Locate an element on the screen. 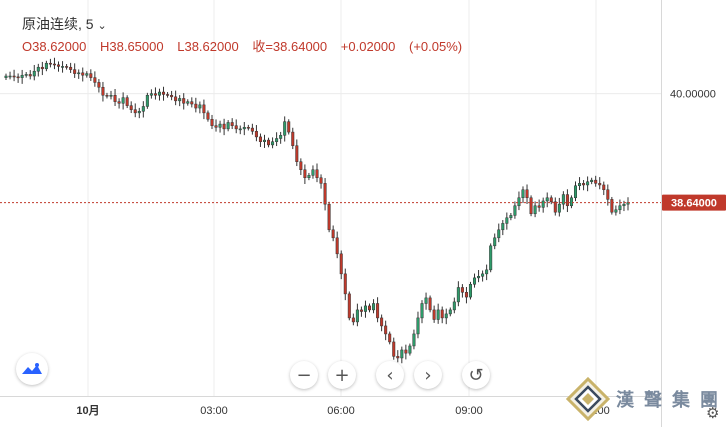  interval-value: 5 is located at coordinates (89, 24).